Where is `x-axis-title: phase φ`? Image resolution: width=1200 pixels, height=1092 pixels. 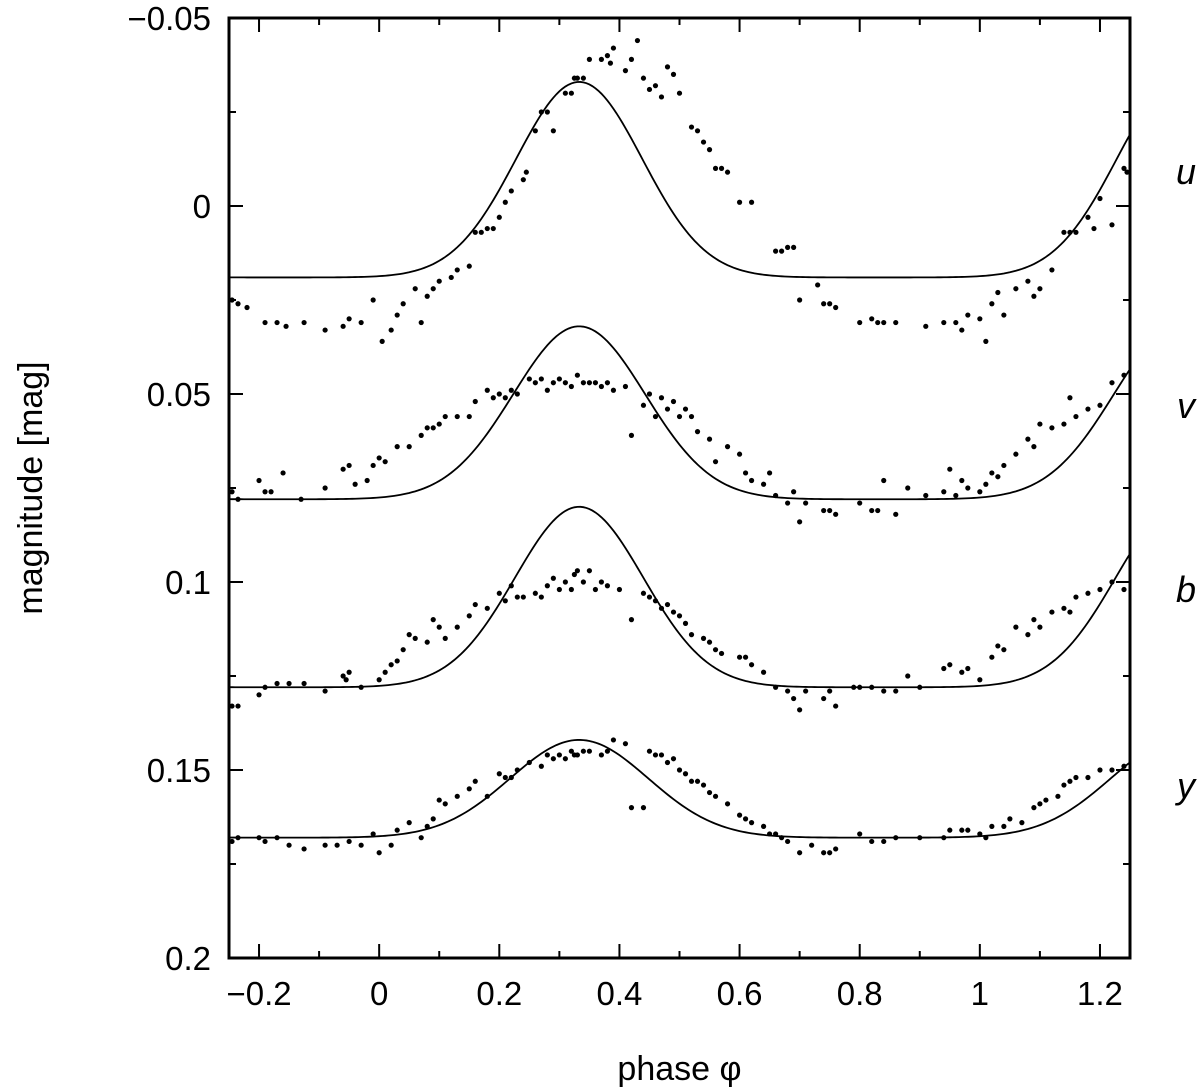
x-axis-title: phase φ is located at coordinates (679, 1069).